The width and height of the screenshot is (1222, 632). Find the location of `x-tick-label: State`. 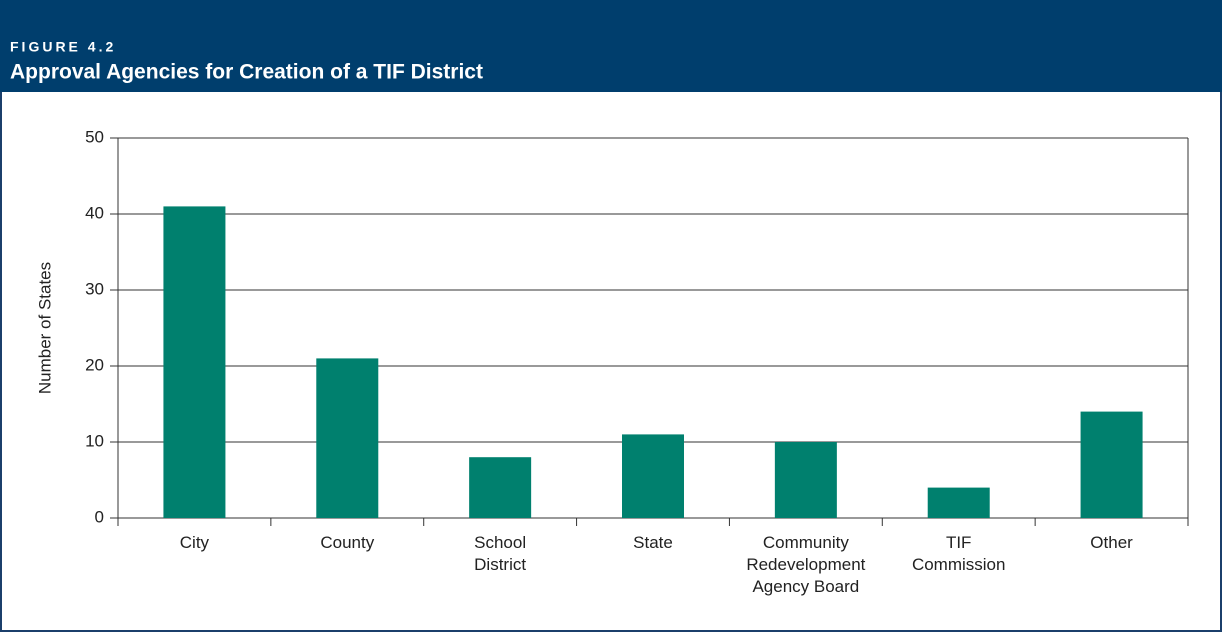

x-tick-label: State is located at coordinates (653, 542).